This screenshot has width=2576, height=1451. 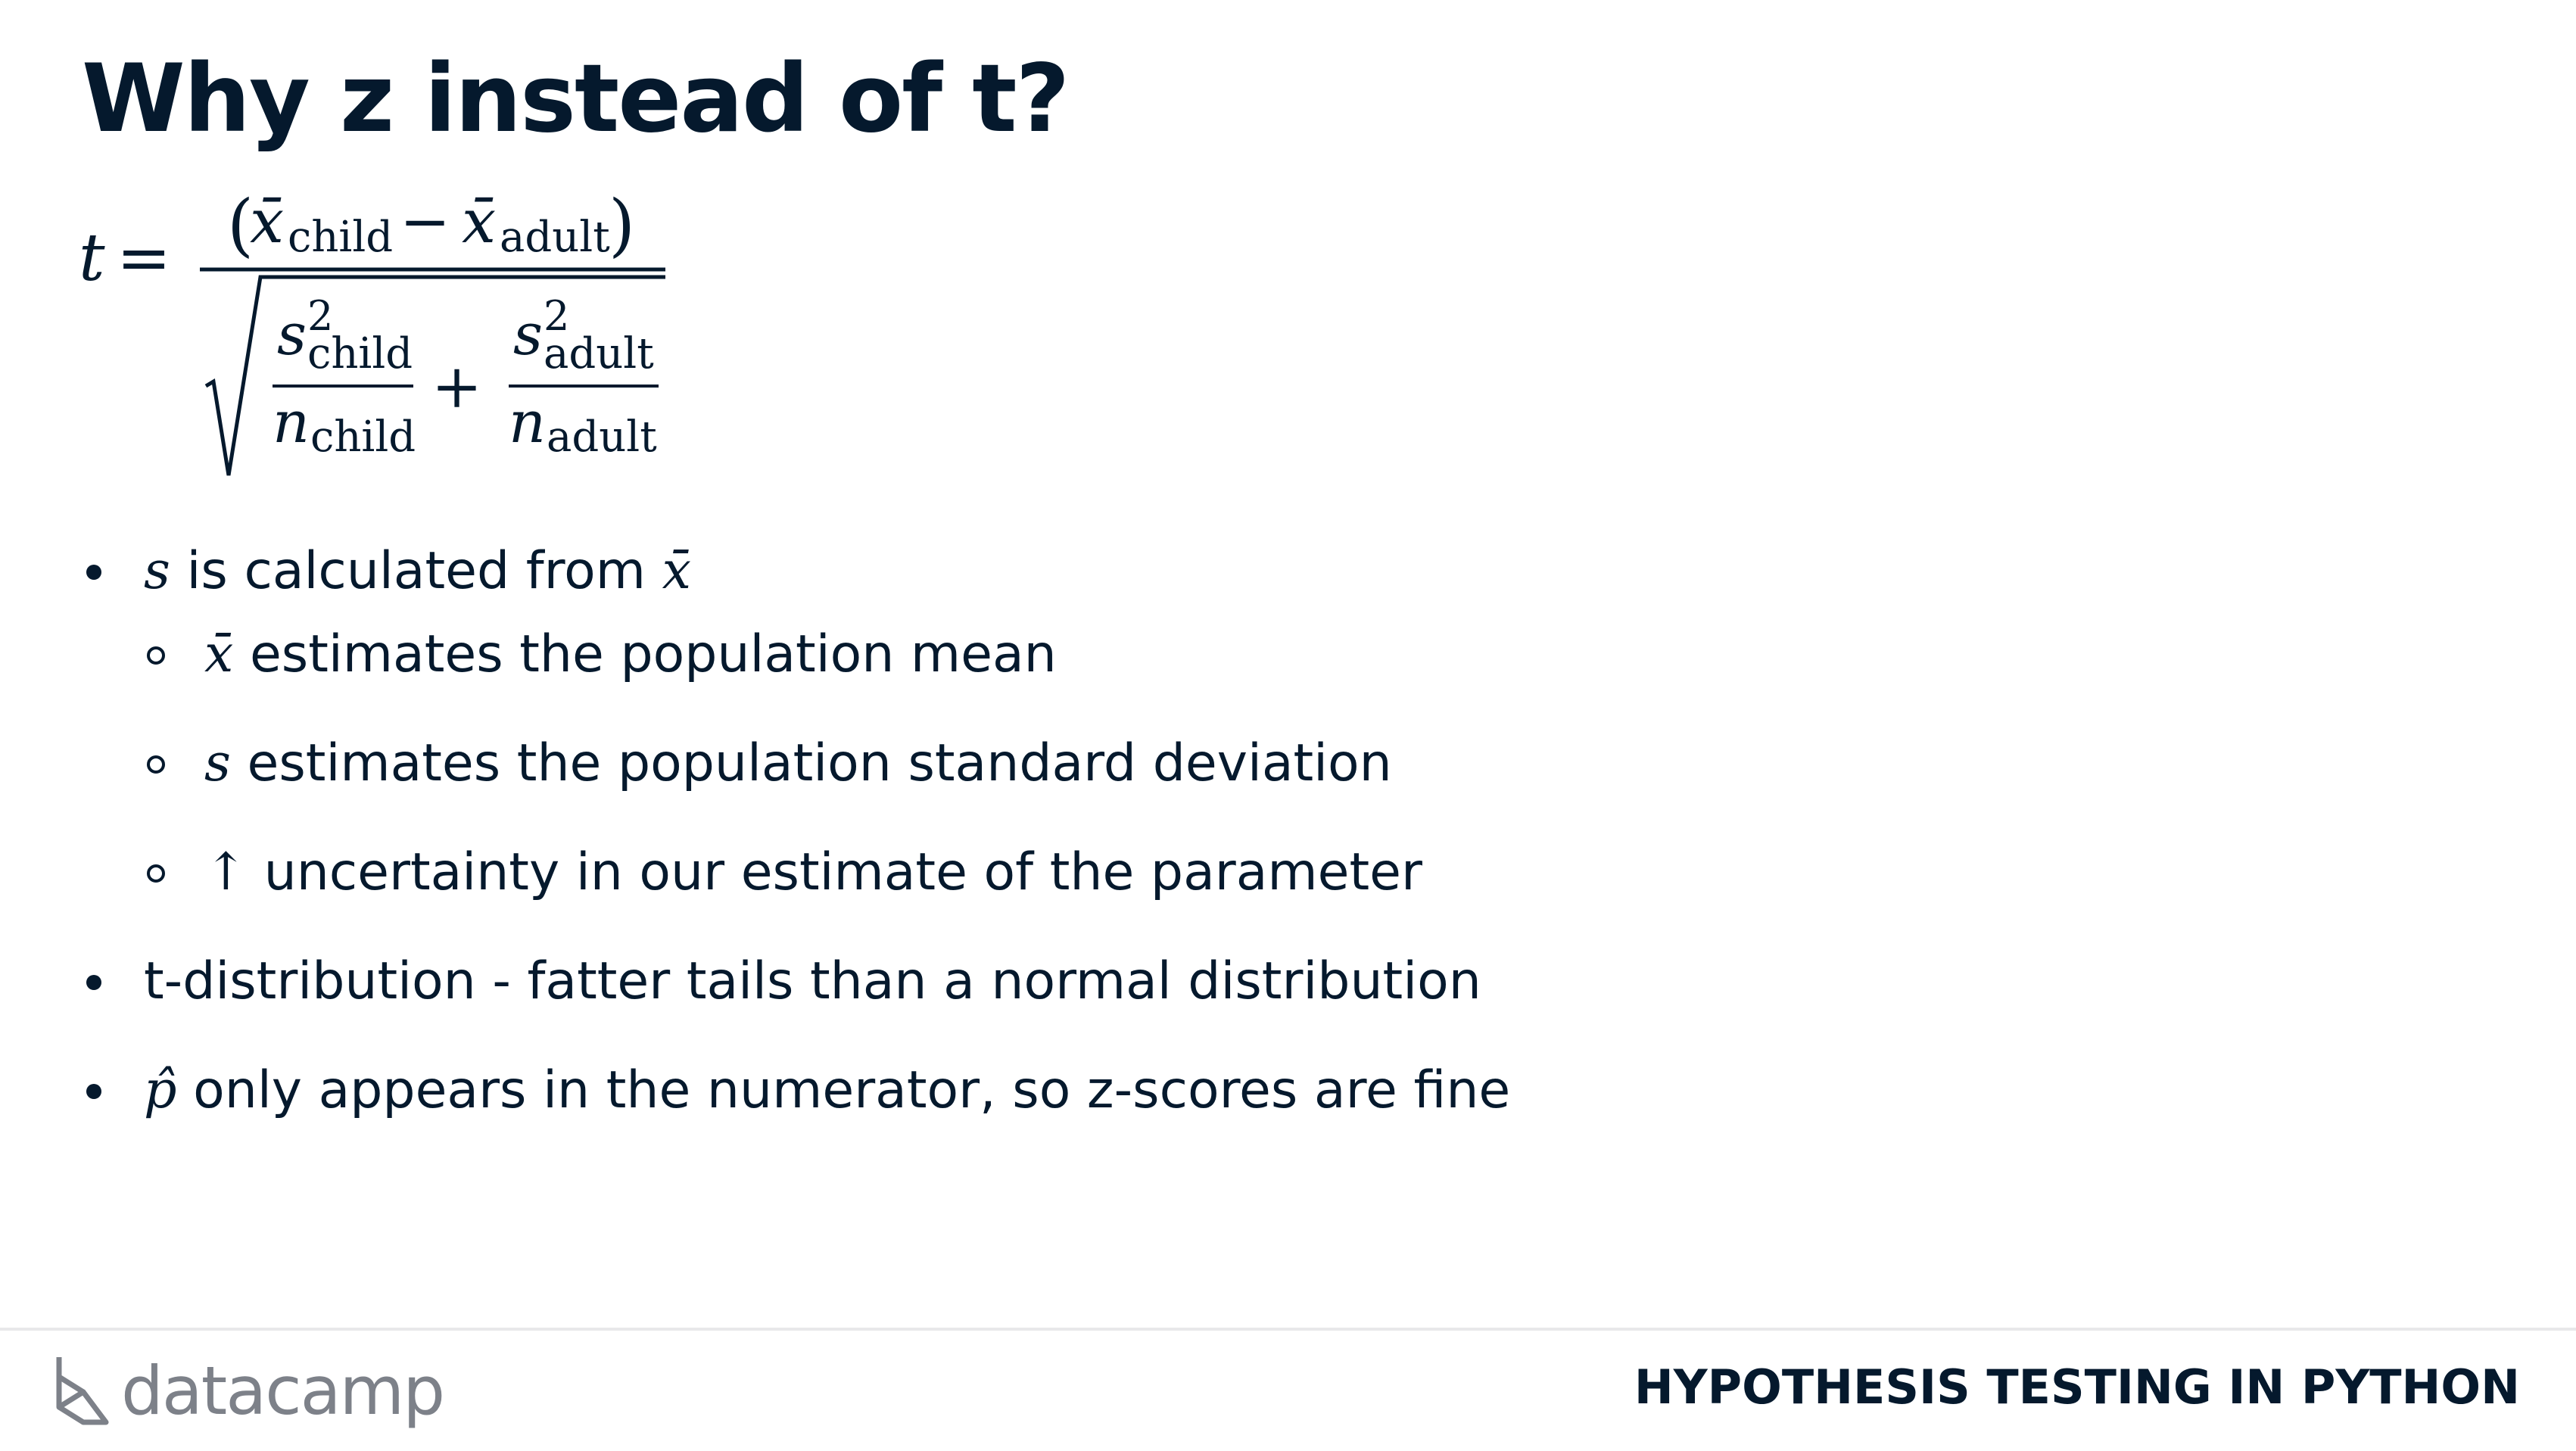 I want to click on footer-divider, so click(x=1288, y=1329).